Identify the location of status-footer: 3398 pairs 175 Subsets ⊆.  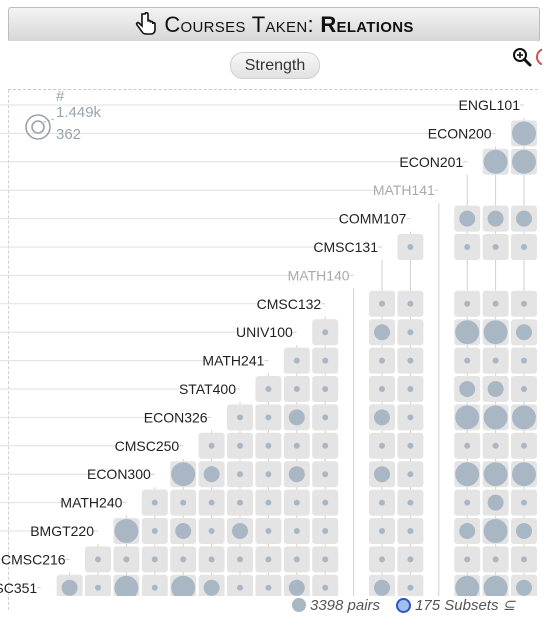
(403, 605).